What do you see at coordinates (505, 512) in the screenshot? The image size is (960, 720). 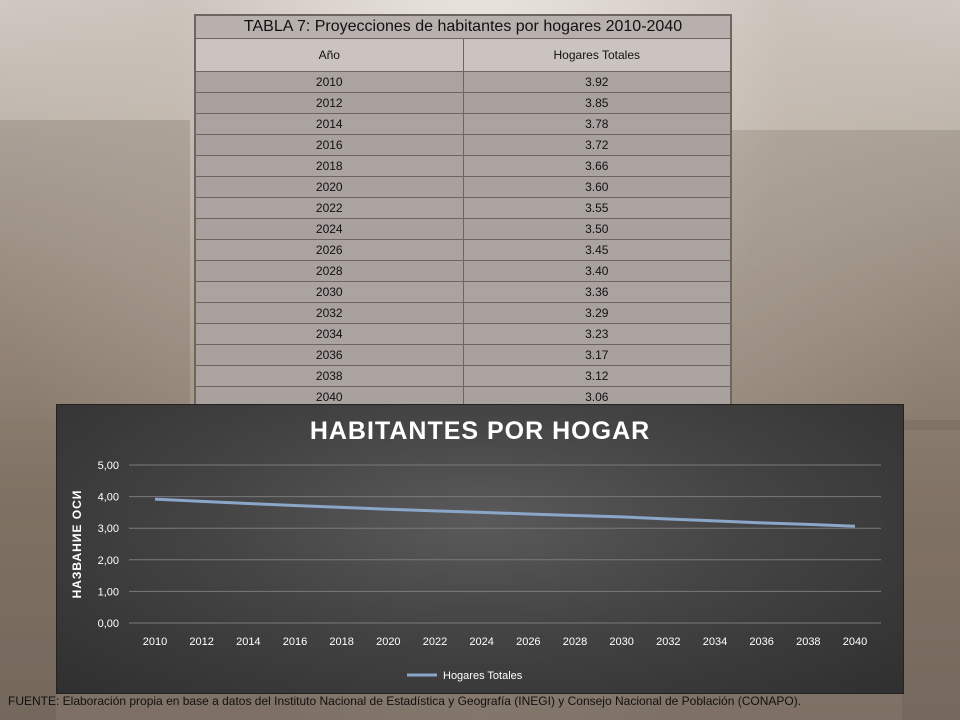 I see `series-line` at bounding box center [505, 512].